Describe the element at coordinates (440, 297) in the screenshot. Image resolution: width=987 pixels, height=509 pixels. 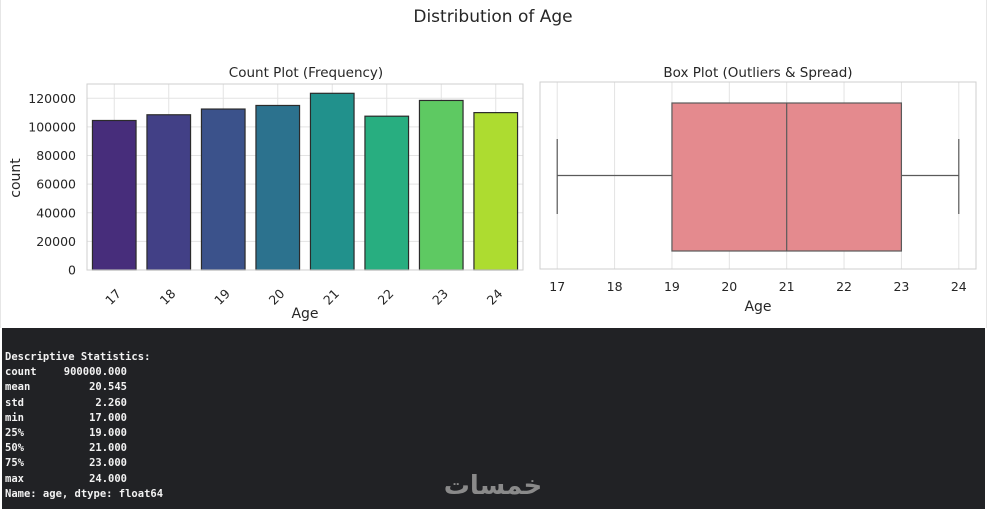
I see `count-plot-x-tick-label: 23` at that location.